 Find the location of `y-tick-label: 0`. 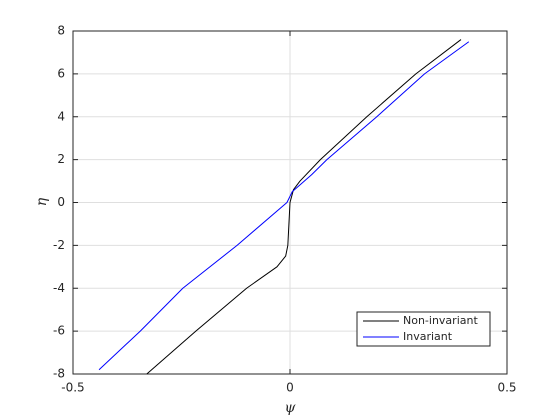

y-tick-label: 0 is located at coordinates (61, 202).